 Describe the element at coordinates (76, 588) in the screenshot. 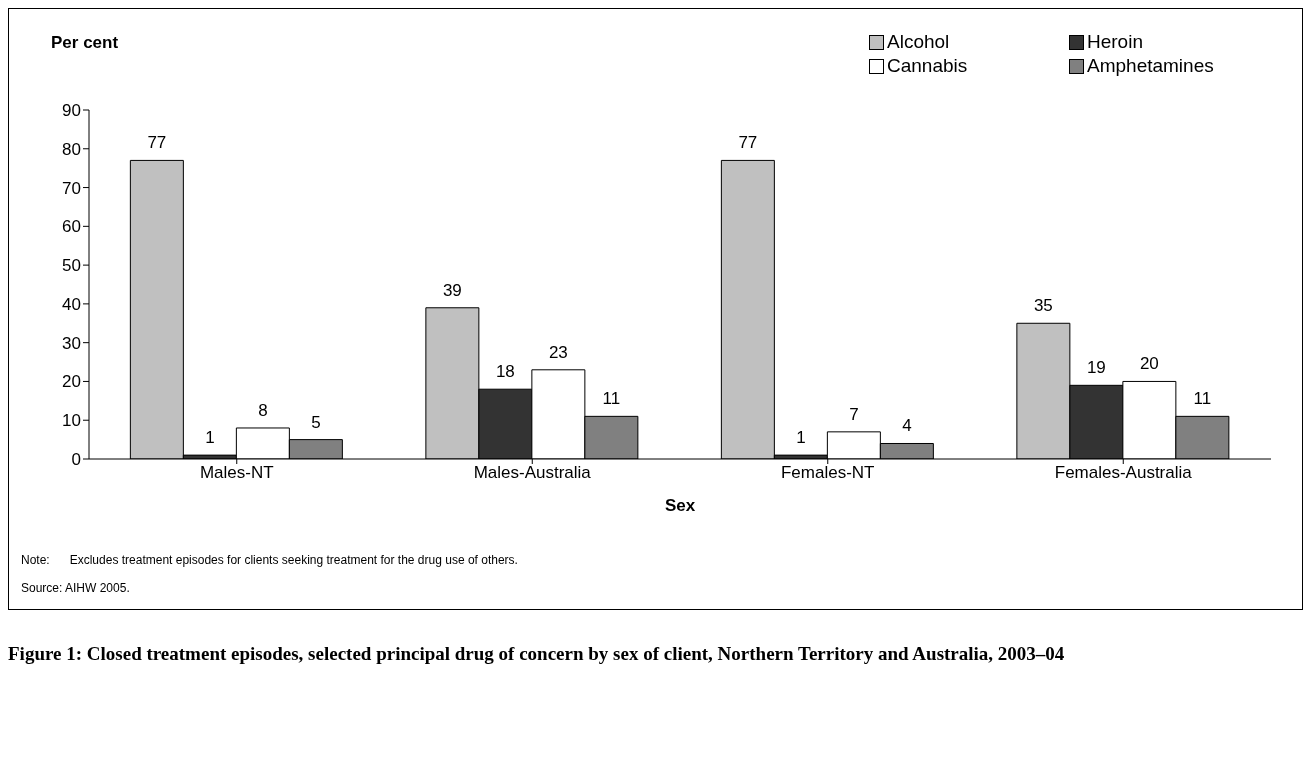

I see `source-note: Source: AIHW 2005.` at that location.